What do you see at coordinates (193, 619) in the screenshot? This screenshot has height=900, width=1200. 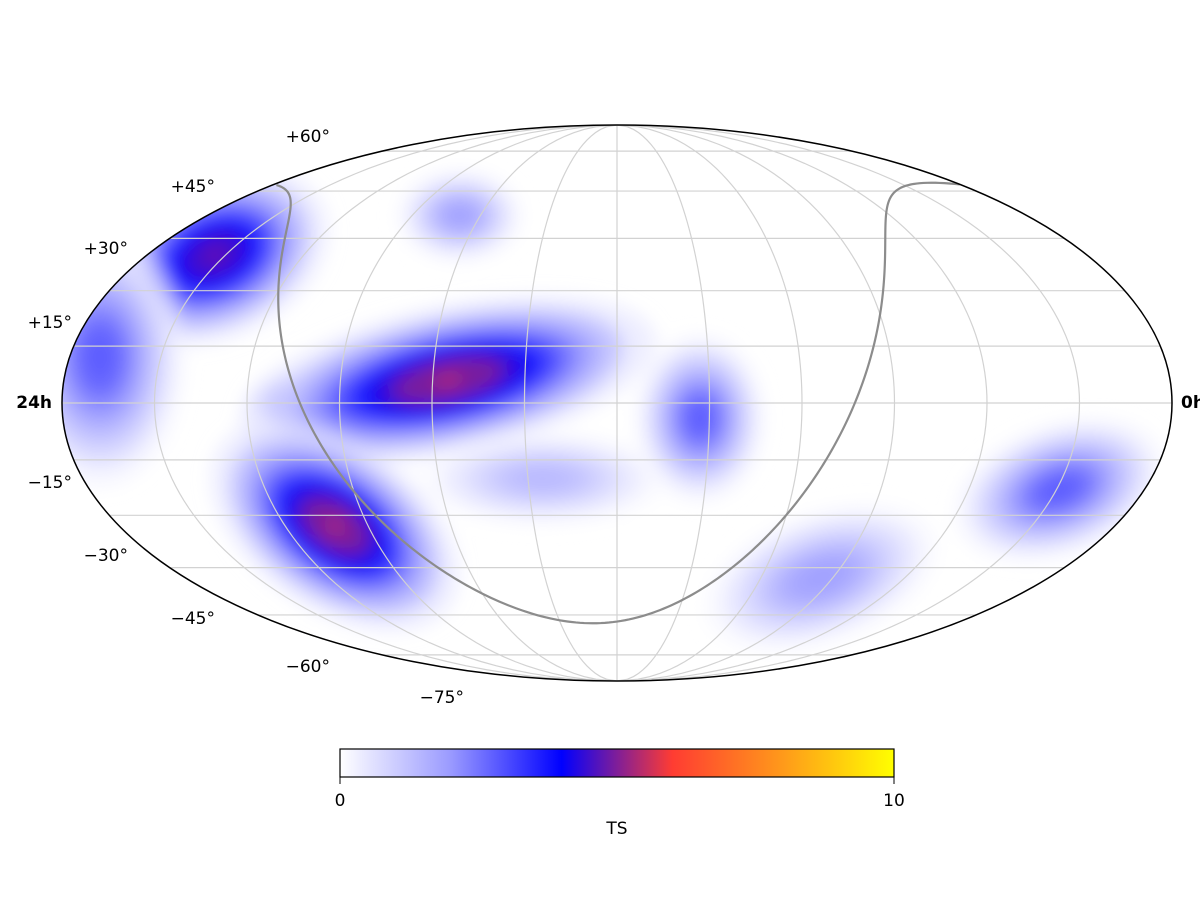 I see `dec-label: −45°` at bounding box center [193, 619].